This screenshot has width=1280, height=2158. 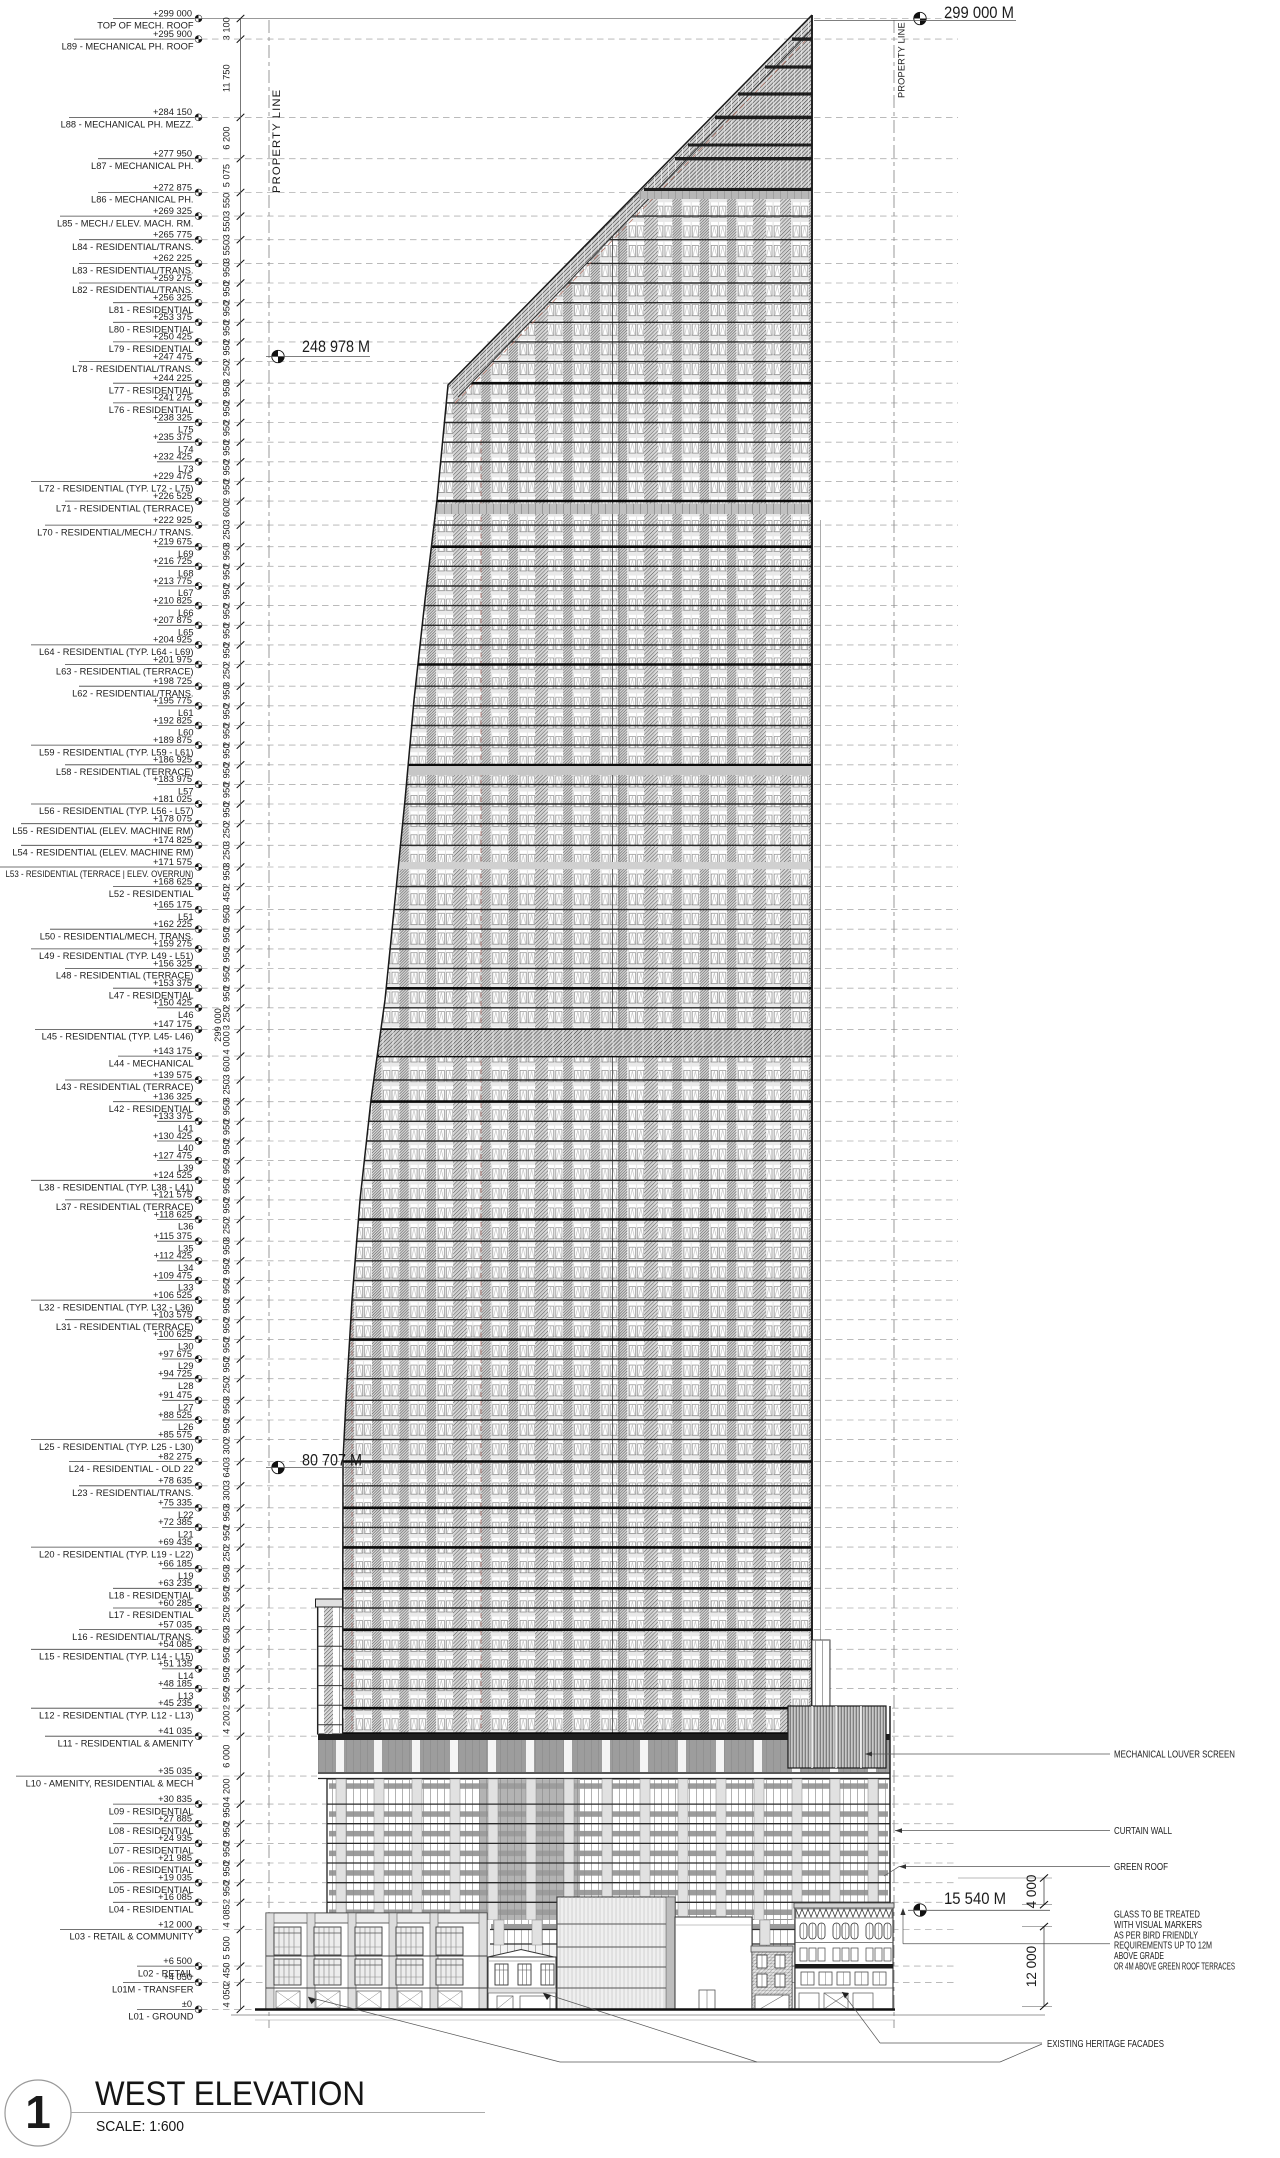 I want to click on svg-text: L31 - RESIDENTIAL (TERRACE), so click(x=125, y=1327).